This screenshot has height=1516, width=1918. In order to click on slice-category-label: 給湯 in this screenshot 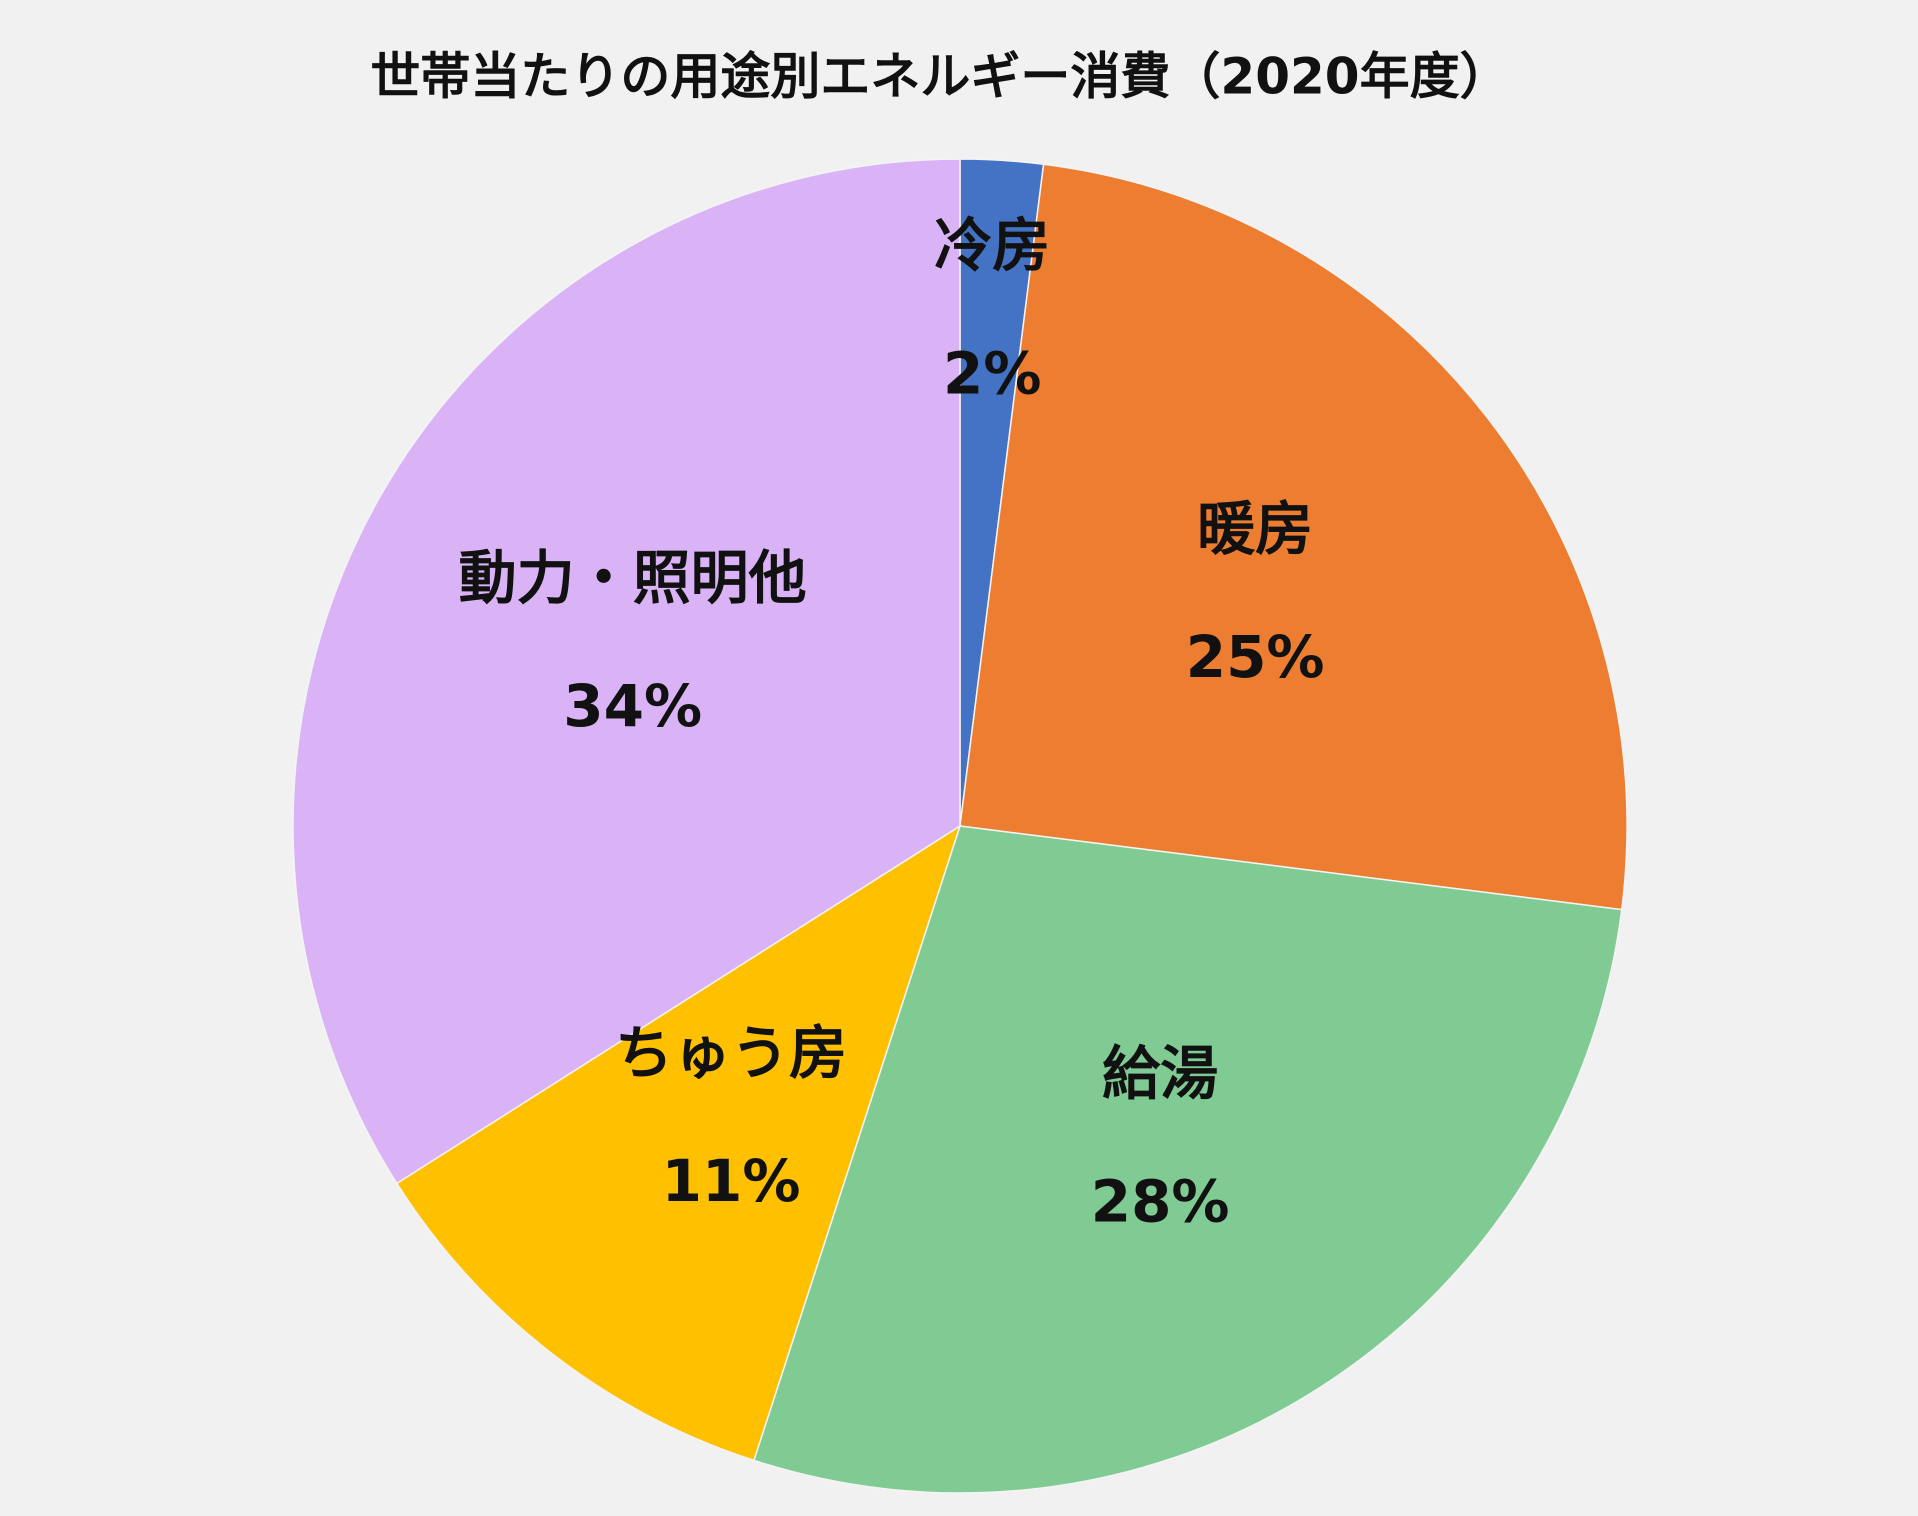, I will do `click(1160, 1073)`.